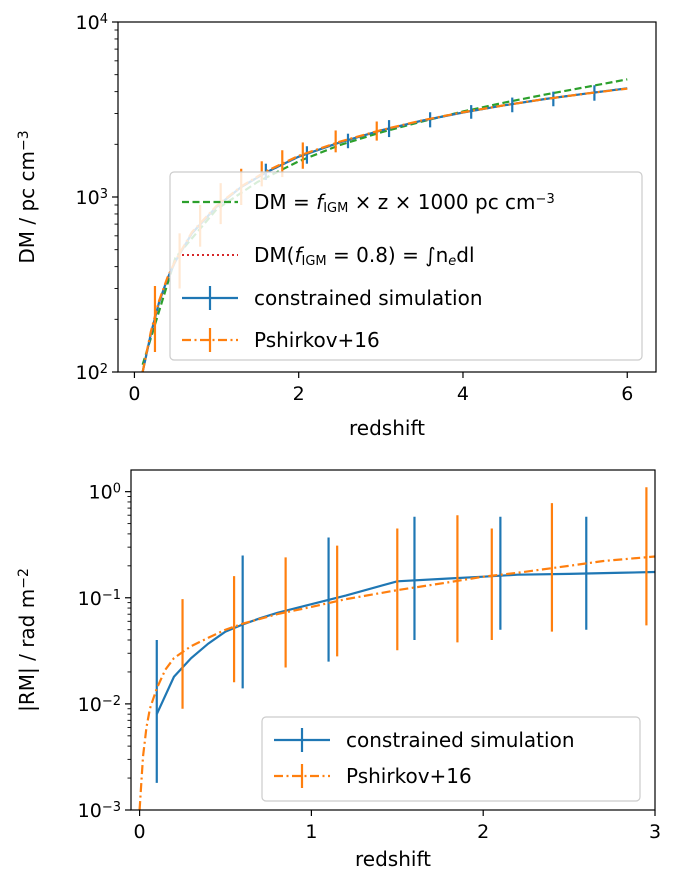 Image resolution: width=674 pixels, height=873 pixels. Describe the element at coordinates (627, 394) in the screenshot. I see `x-tick-label: 6` at that location.